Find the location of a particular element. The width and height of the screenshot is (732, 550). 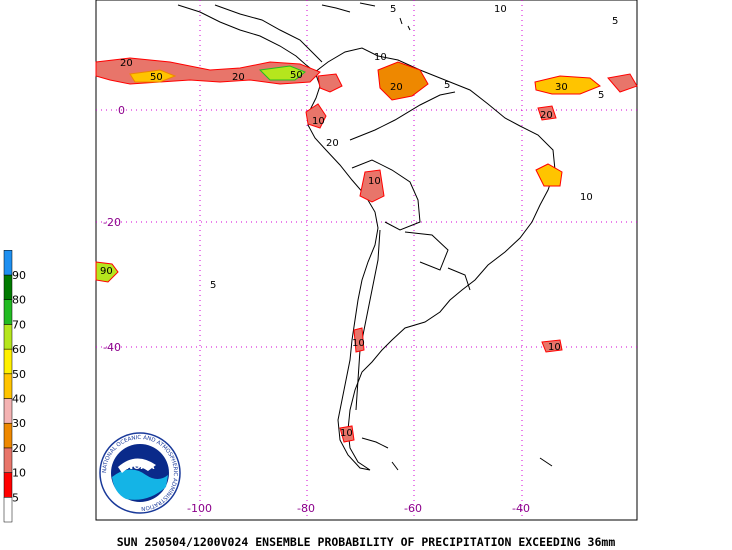

lat-label-40: -40 is located at coordinates (112, 347).